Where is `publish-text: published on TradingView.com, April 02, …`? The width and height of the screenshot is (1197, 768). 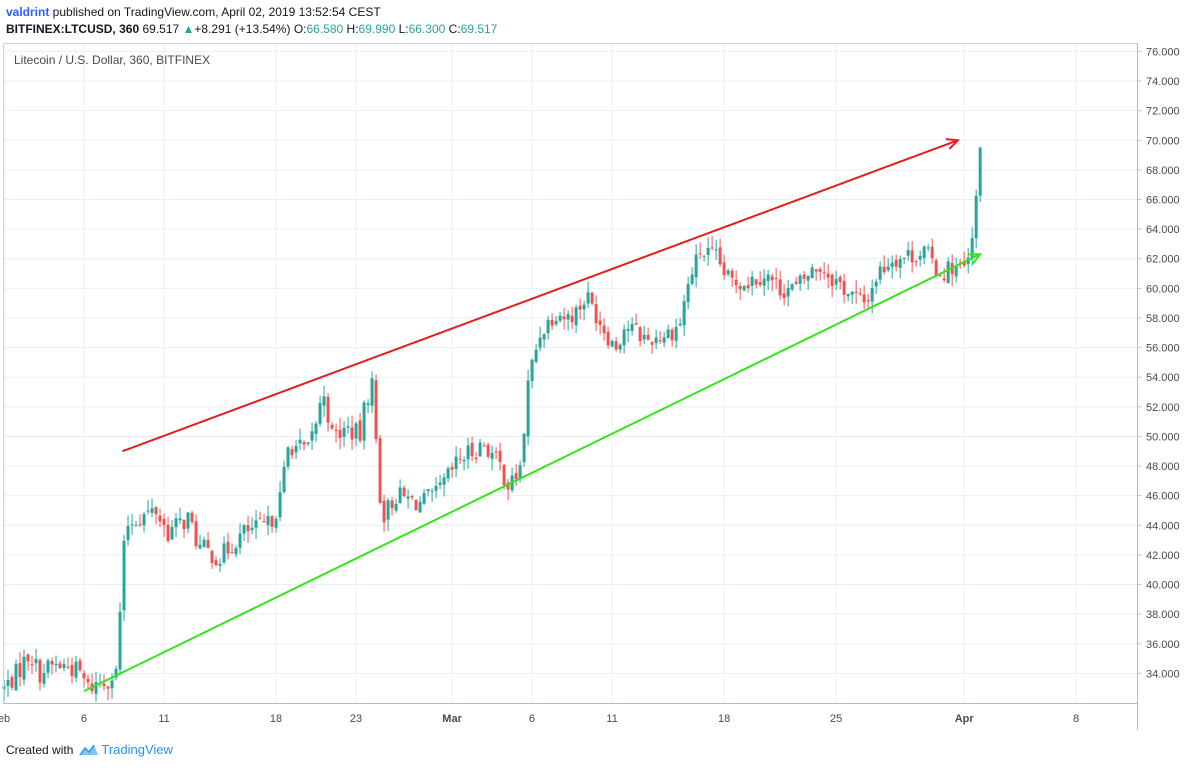 publish-text: published on TradingView.com, April 02, … is located at coordinates (215, 12).